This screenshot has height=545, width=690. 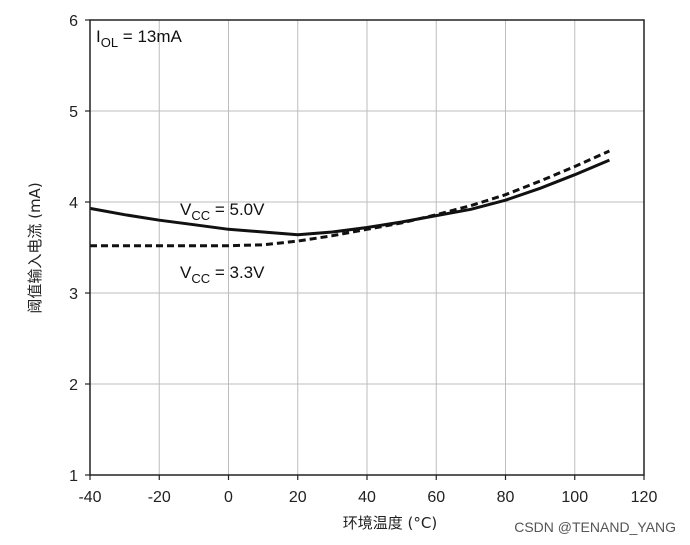 What do you see at coordinates (390, 523) in the screenshot?
I see `x-axis-label: 环境温度 (°C)` at bounding box center [390, 523].